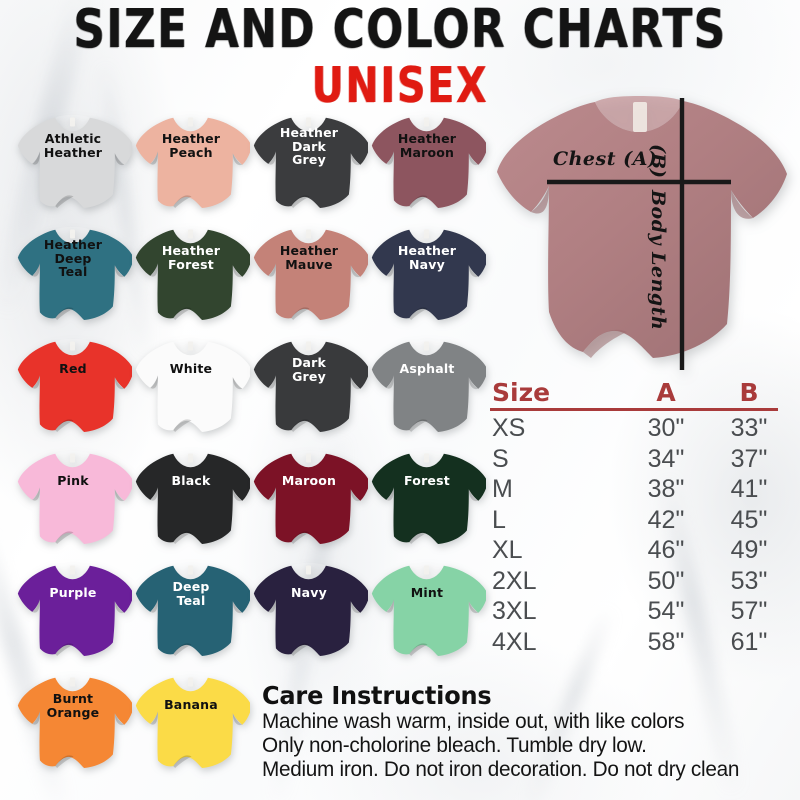  I want to click on cell-a: 42", so click(666, 519).